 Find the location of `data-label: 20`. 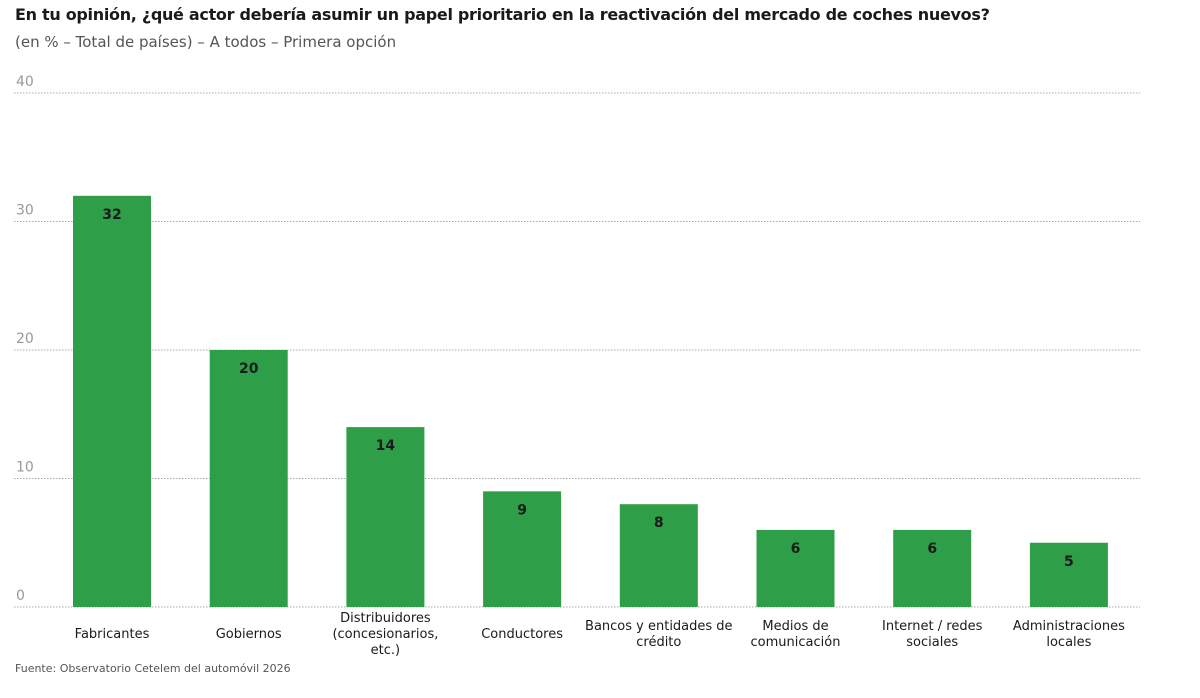

data-label: 20 is located at coordinates (249, 369).